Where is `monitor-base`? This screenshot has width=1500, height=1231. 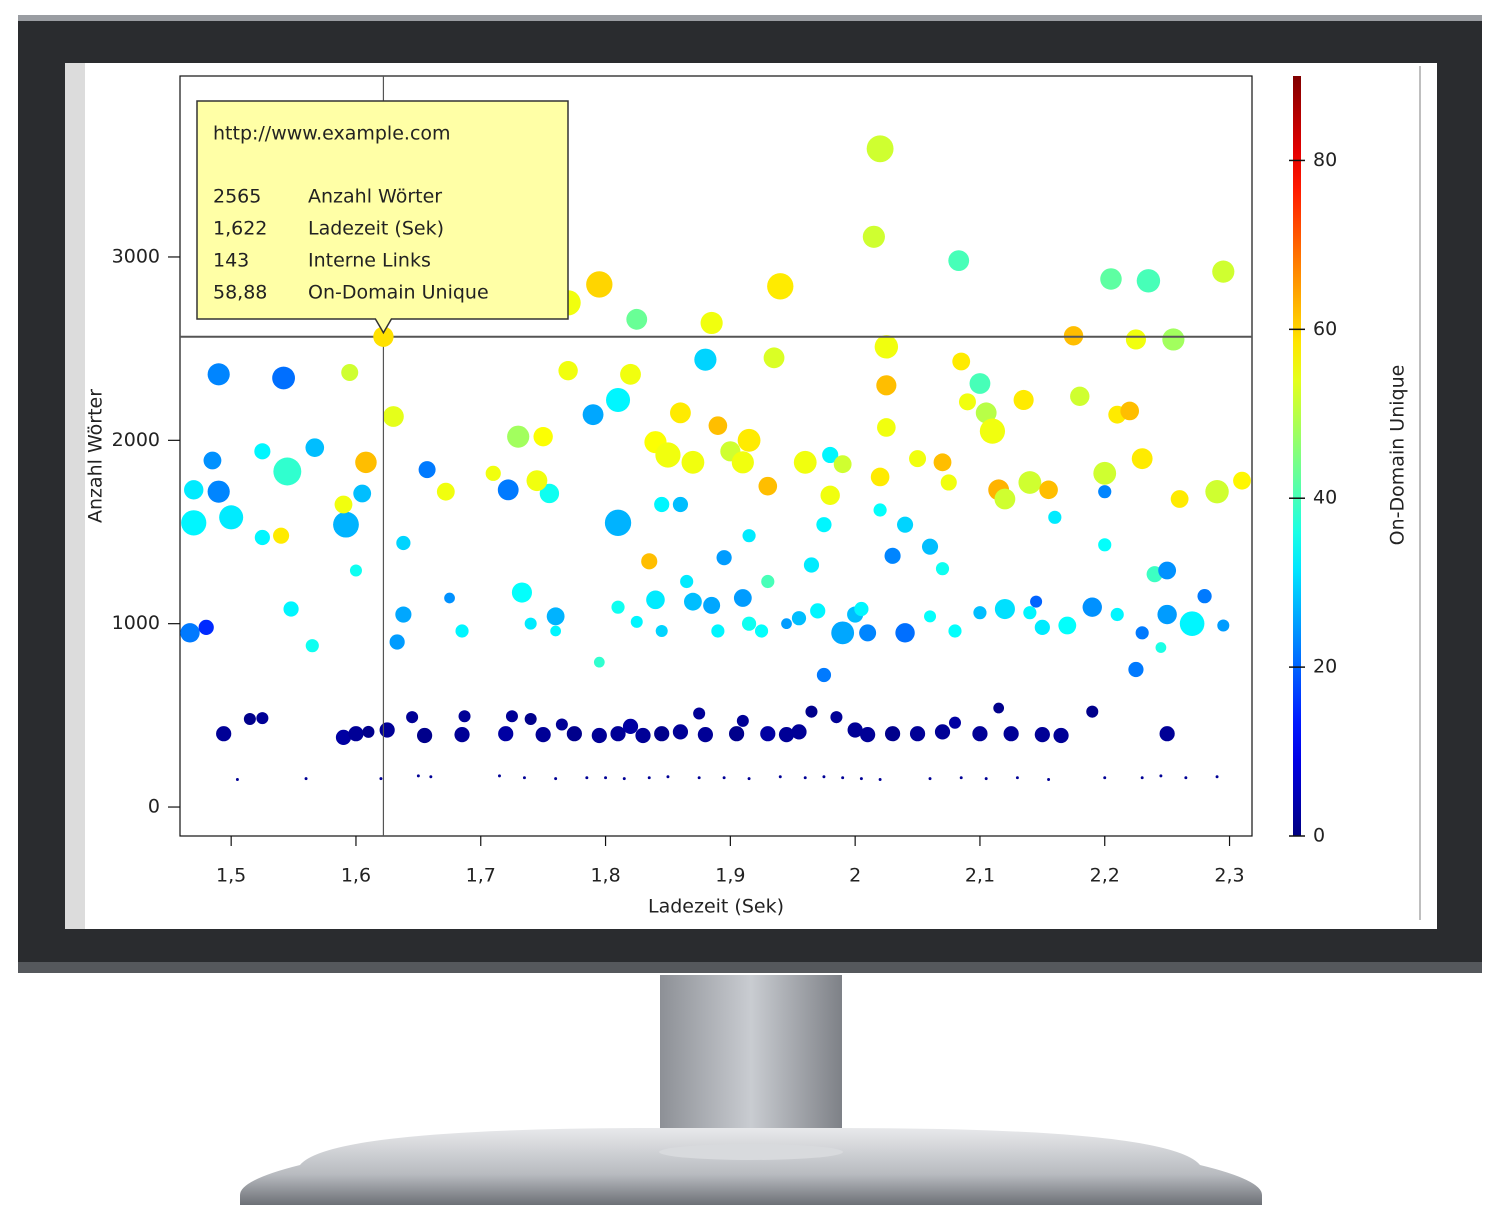
monitor-base is located at coordinates (751, 1166).